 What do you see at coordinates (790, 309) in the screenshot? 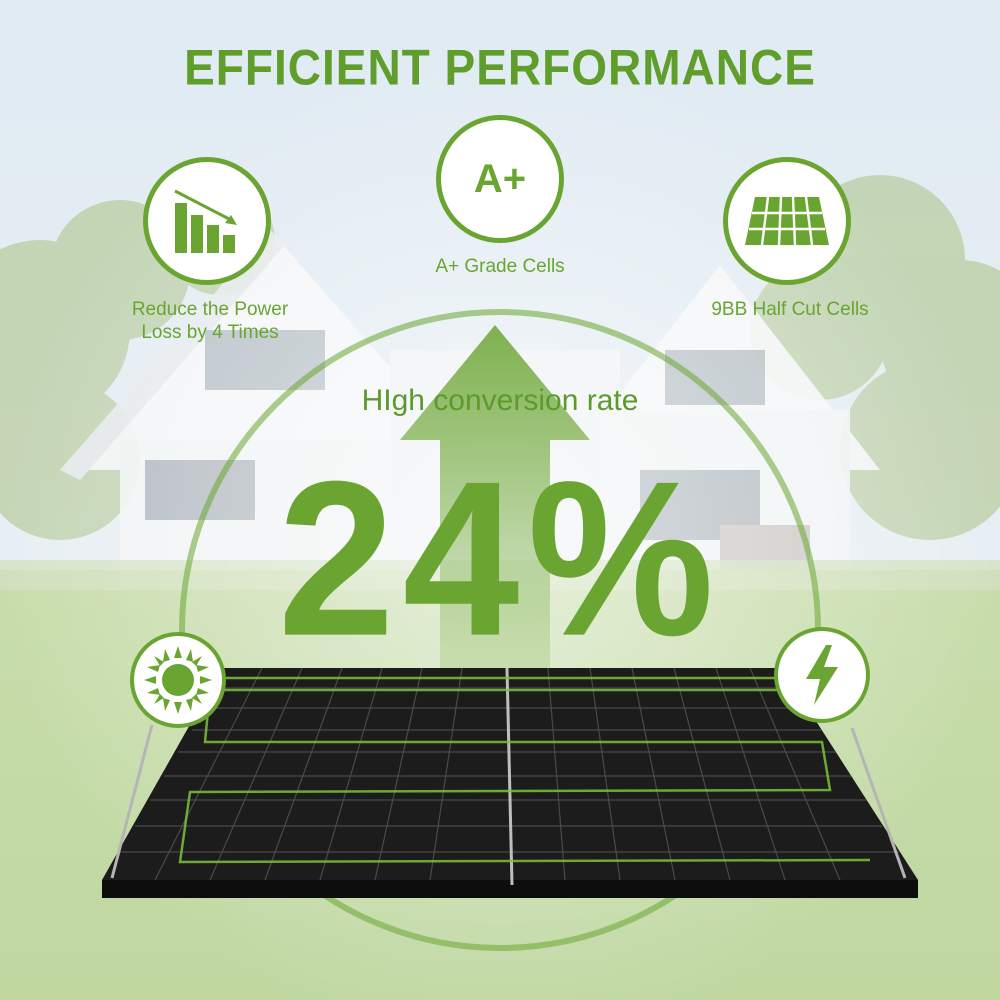
I see `cells-caption: 9BB Half Cut Cells` at bounding box center [790, 309].